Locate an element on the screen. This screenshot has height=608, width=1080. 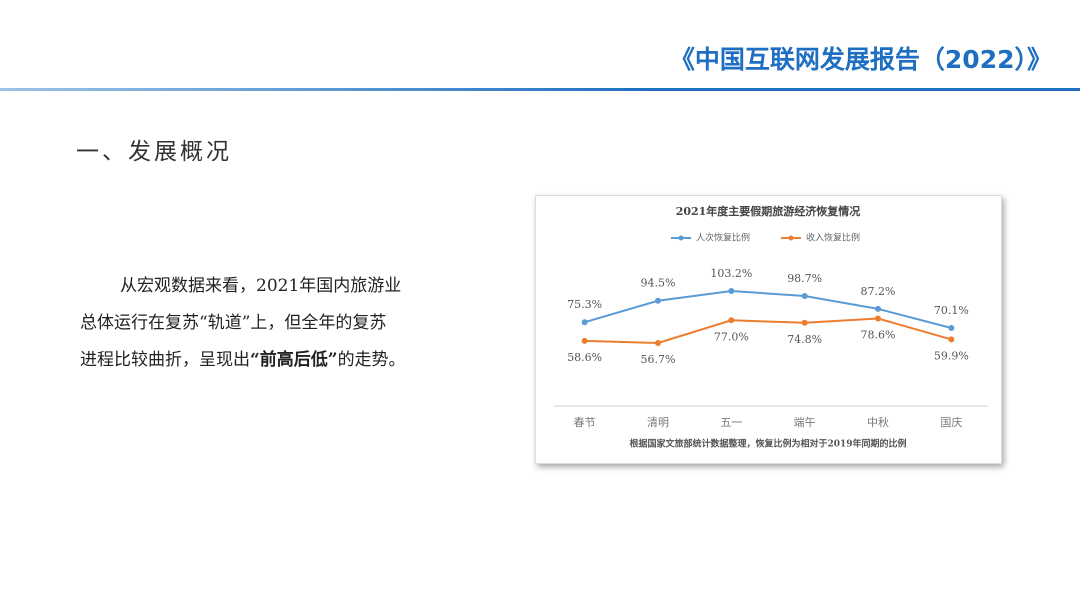
chart-note: 根据国家文旅部统计数据整理，恢复比例为相对于2019年同期的比例 is located at coordinates (767, 444).